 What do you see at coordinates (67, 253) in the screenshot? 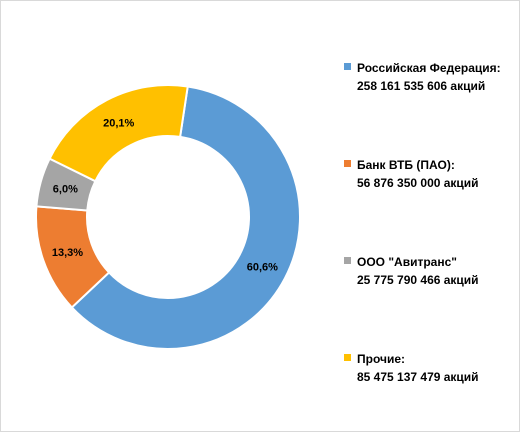
I see `slice-data-label: 13,3%` at bounding box center [67, 253].